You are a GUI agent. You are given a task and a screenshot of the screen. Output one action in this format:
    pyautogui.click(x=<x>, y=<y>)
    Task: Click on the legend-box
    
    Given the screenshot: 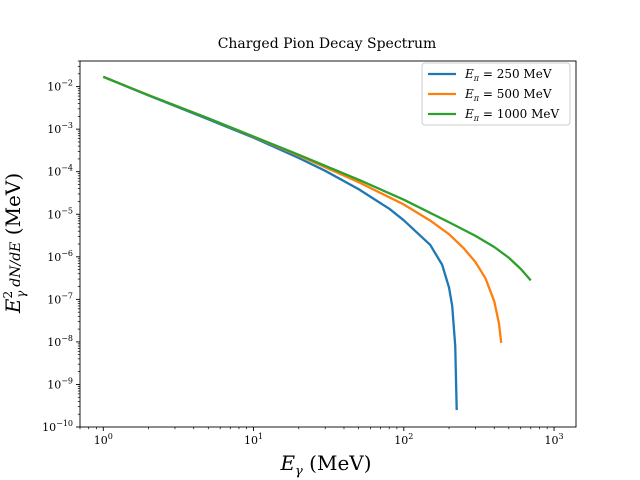 What is the action you would take?
    pyautogui.click(x=496, y=94)
    